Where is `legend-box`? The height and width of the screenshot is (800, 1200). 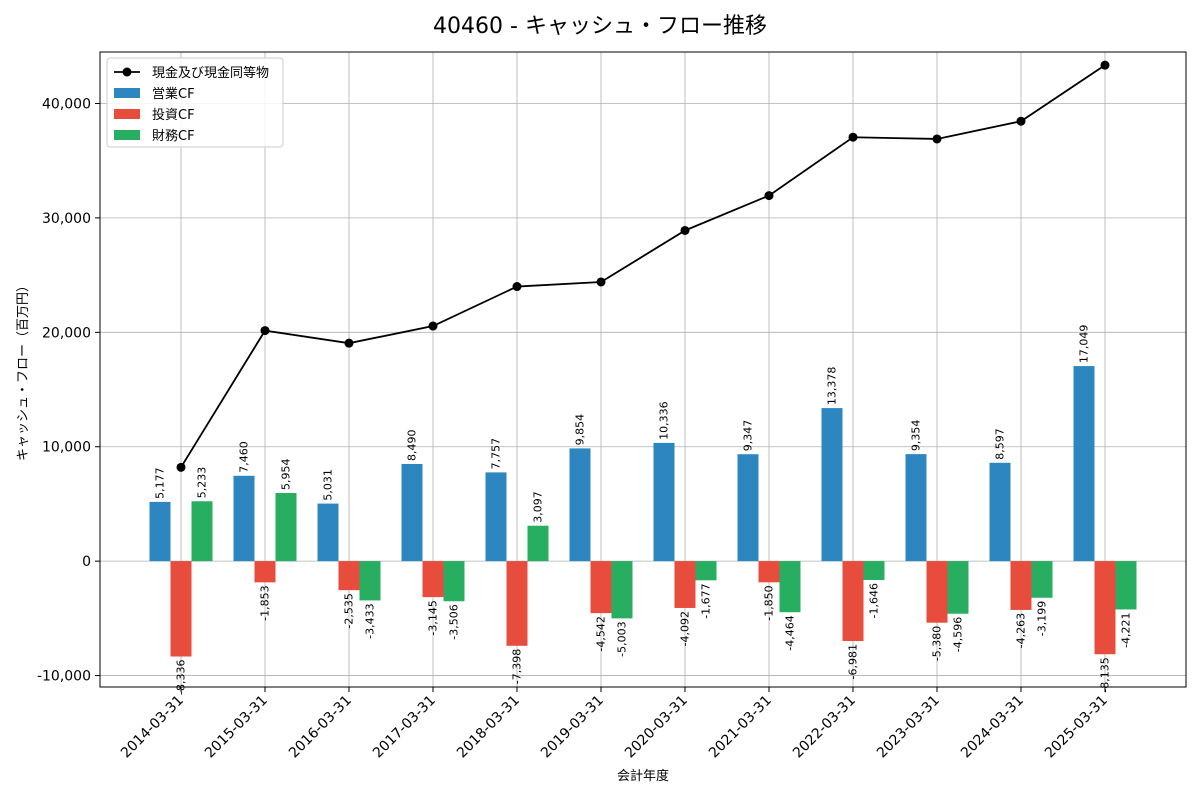 legend-box is located at coordinates (195, 102).